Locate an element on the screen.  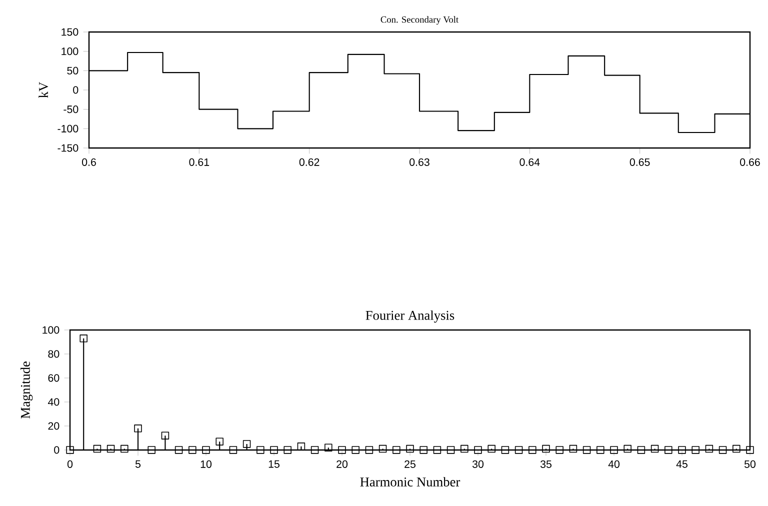
x-tick-label: 50 is located at coordinates (750, 464).